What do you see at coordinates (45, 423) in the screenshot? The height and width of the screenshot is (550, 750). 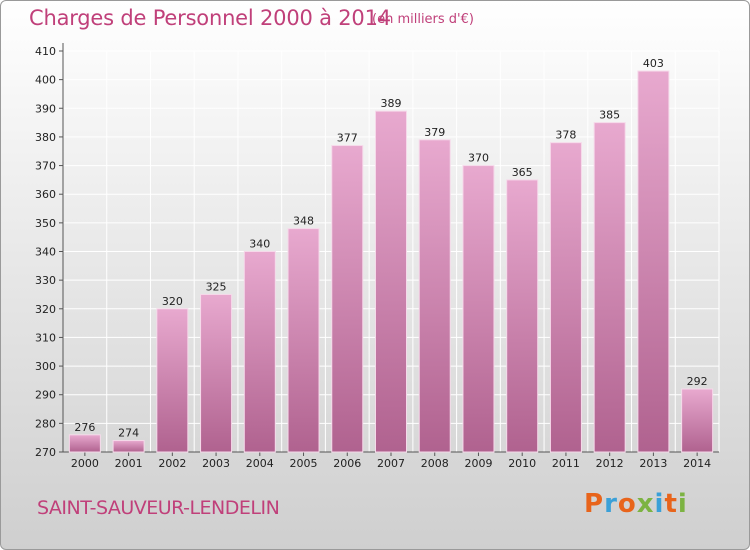 I see `y-tick-label: 280` at bounding box center [45, 423].